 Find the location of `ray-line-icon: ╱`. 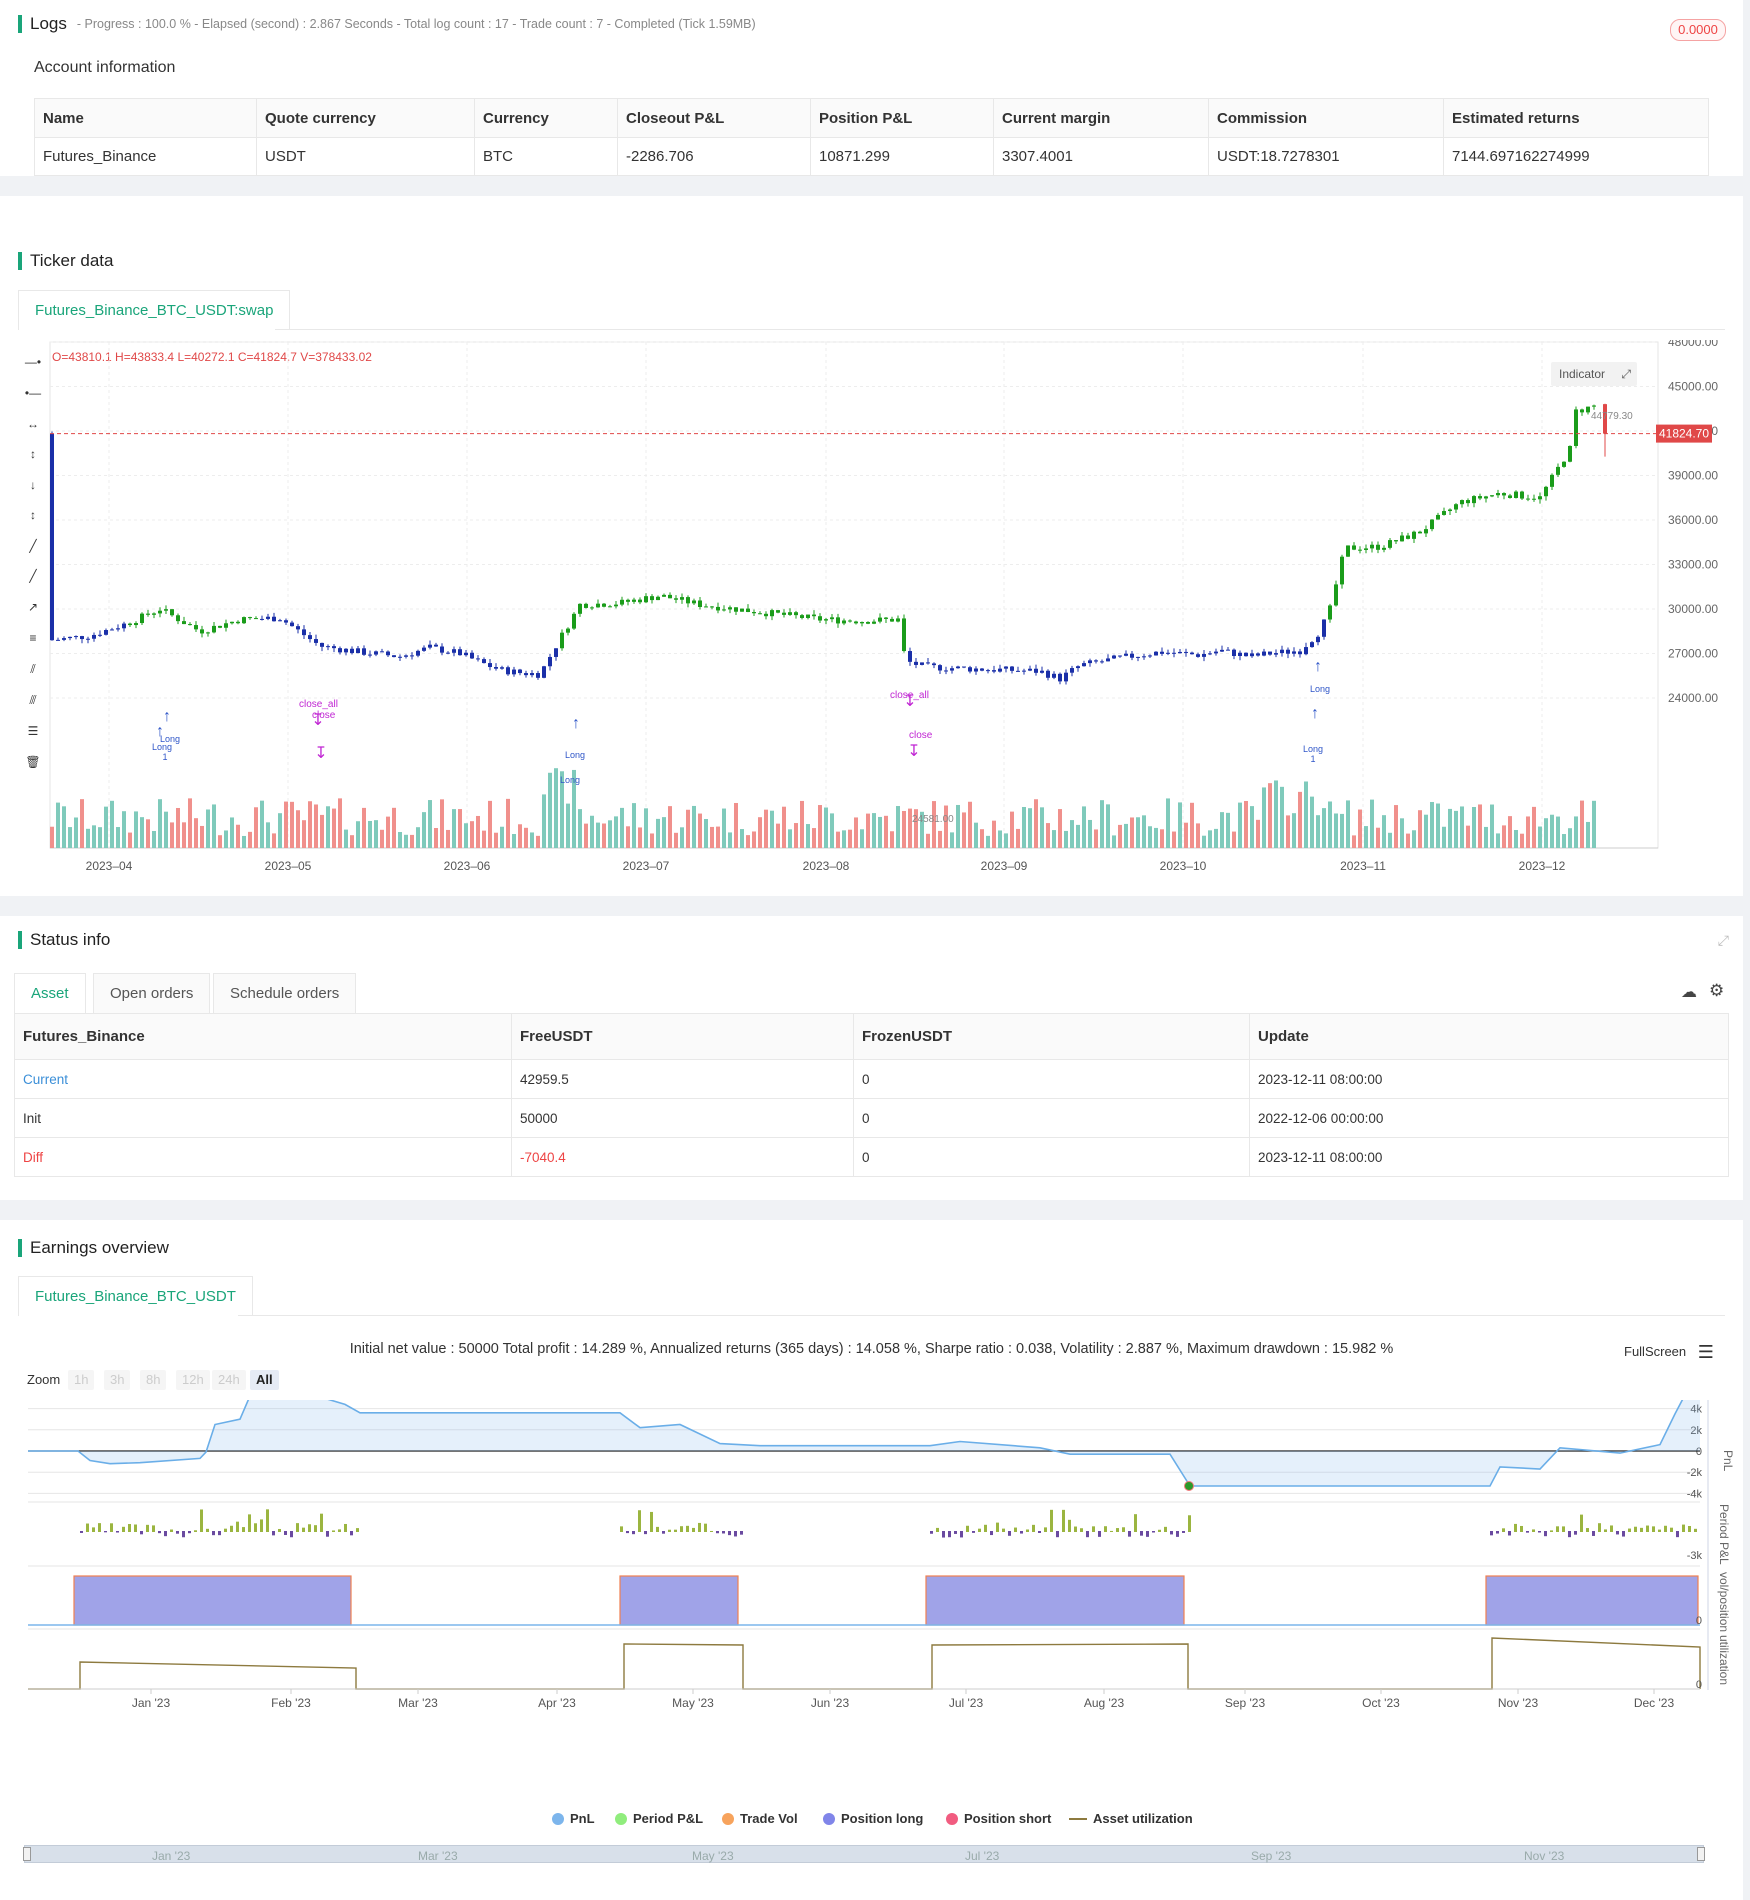

ray-line-icon: ╱ is located at coordinates (33, 576).